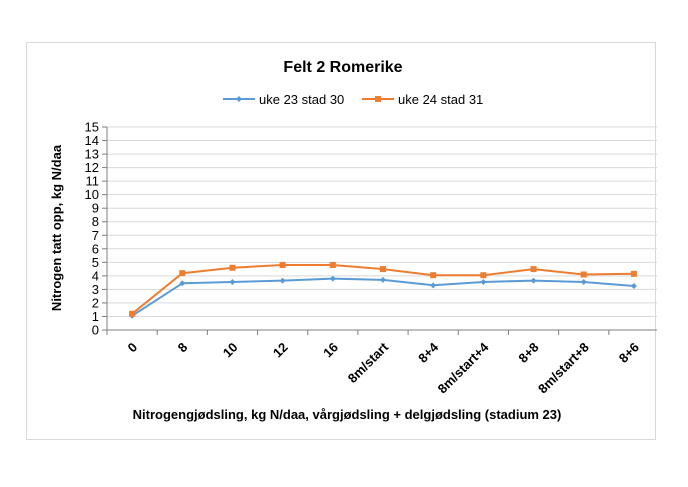  Describe the element at coordinates (93, 181) in the screenshot. I see `y-tick-label-11: 11` at that location.